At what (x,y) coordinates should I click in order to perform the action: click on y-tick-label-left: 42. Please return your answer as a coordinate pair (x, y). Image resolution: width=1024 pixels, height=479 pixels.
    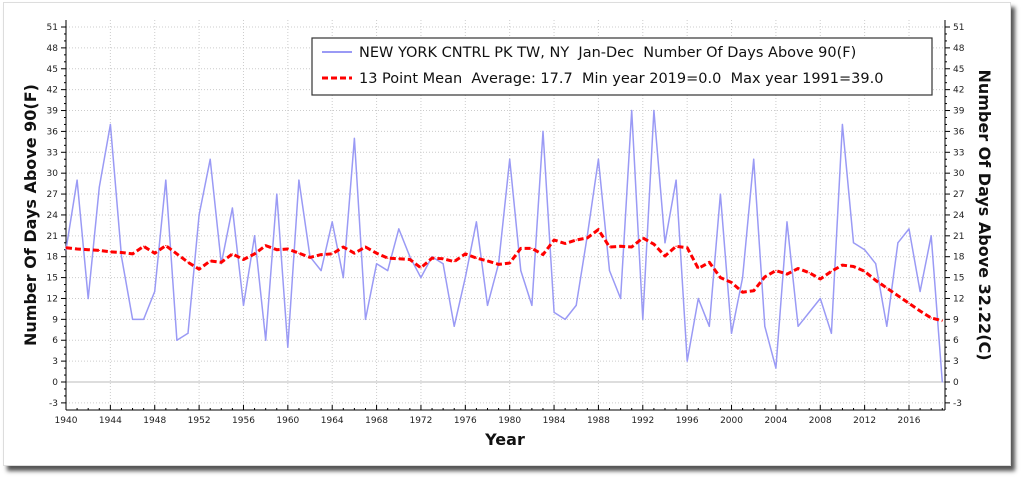
    Looking at the image, I should click on (52, 91).